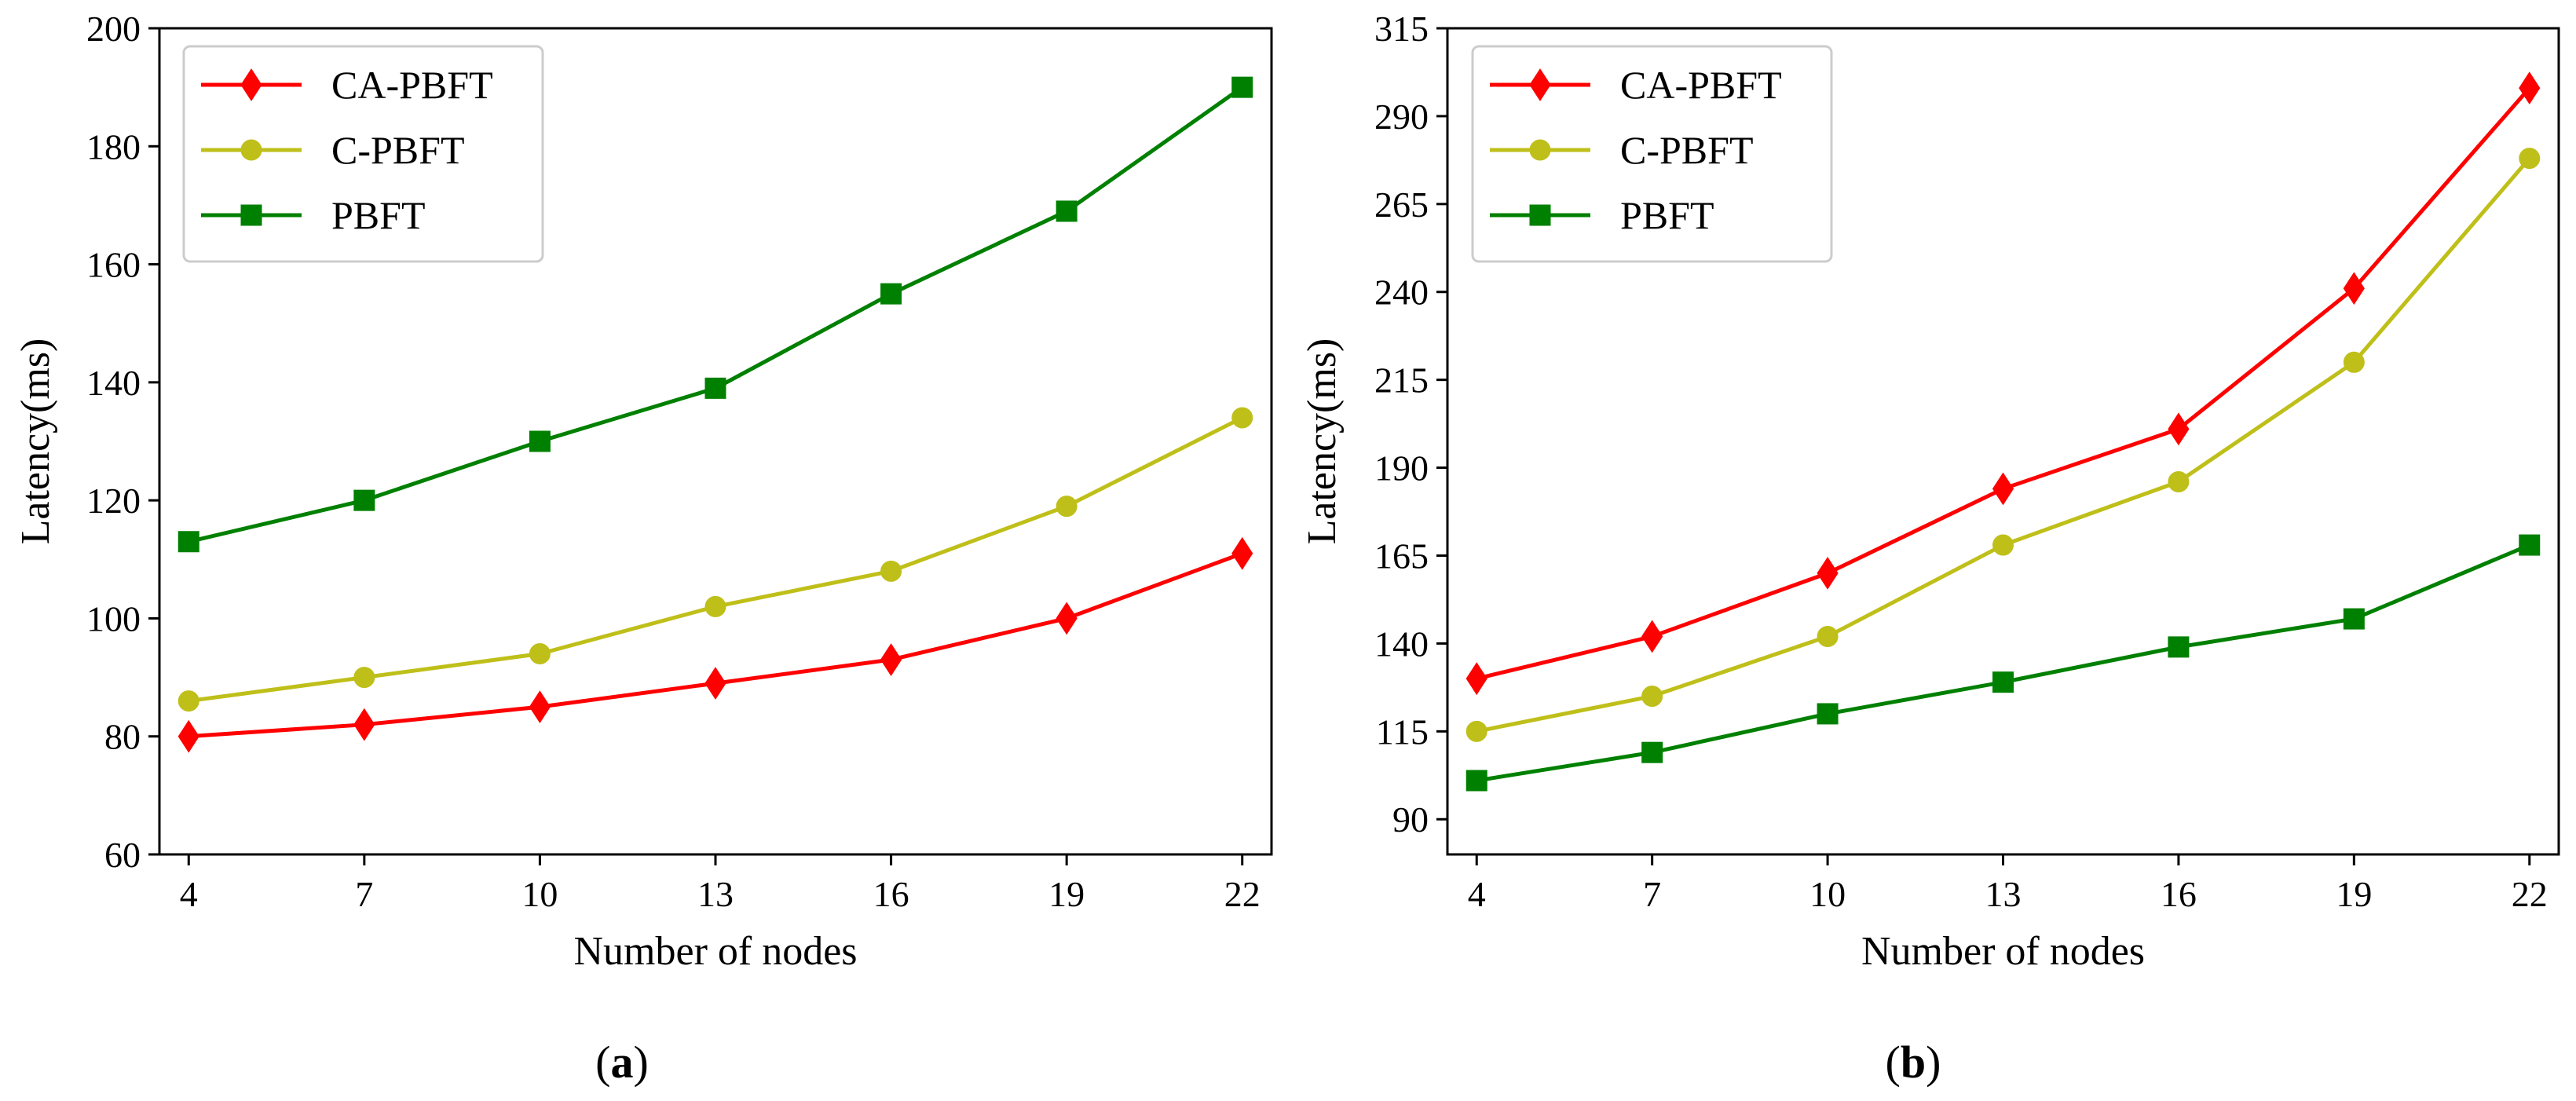 The height and width of the screenshot is (1101, 2576). I want to click on x-tick-label: 22, so click(1243, 894).